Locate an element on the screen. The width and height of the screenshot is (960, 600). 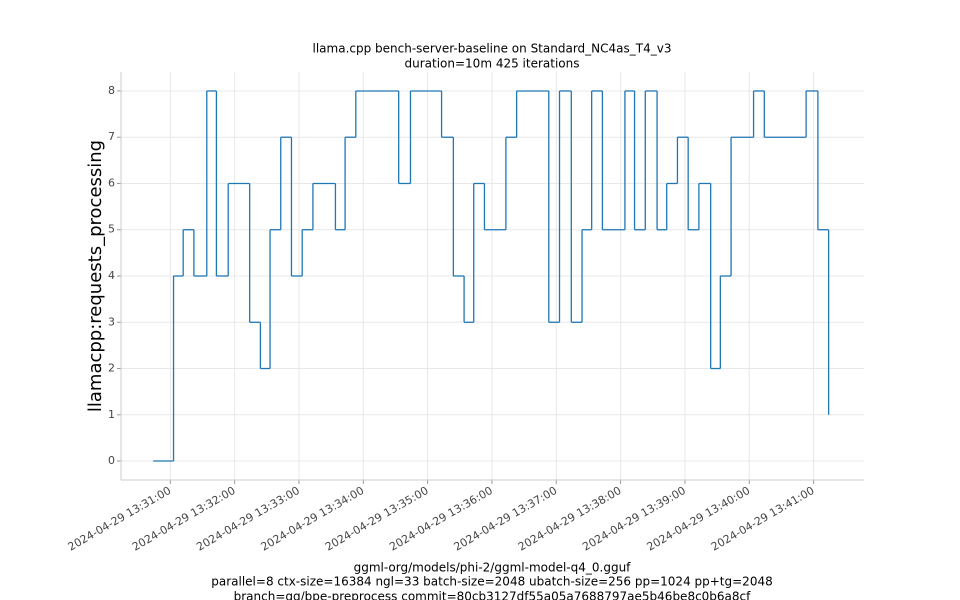
x-tick-label: 2024-04-29 13:39:00 is located at coordinates (634, 519).